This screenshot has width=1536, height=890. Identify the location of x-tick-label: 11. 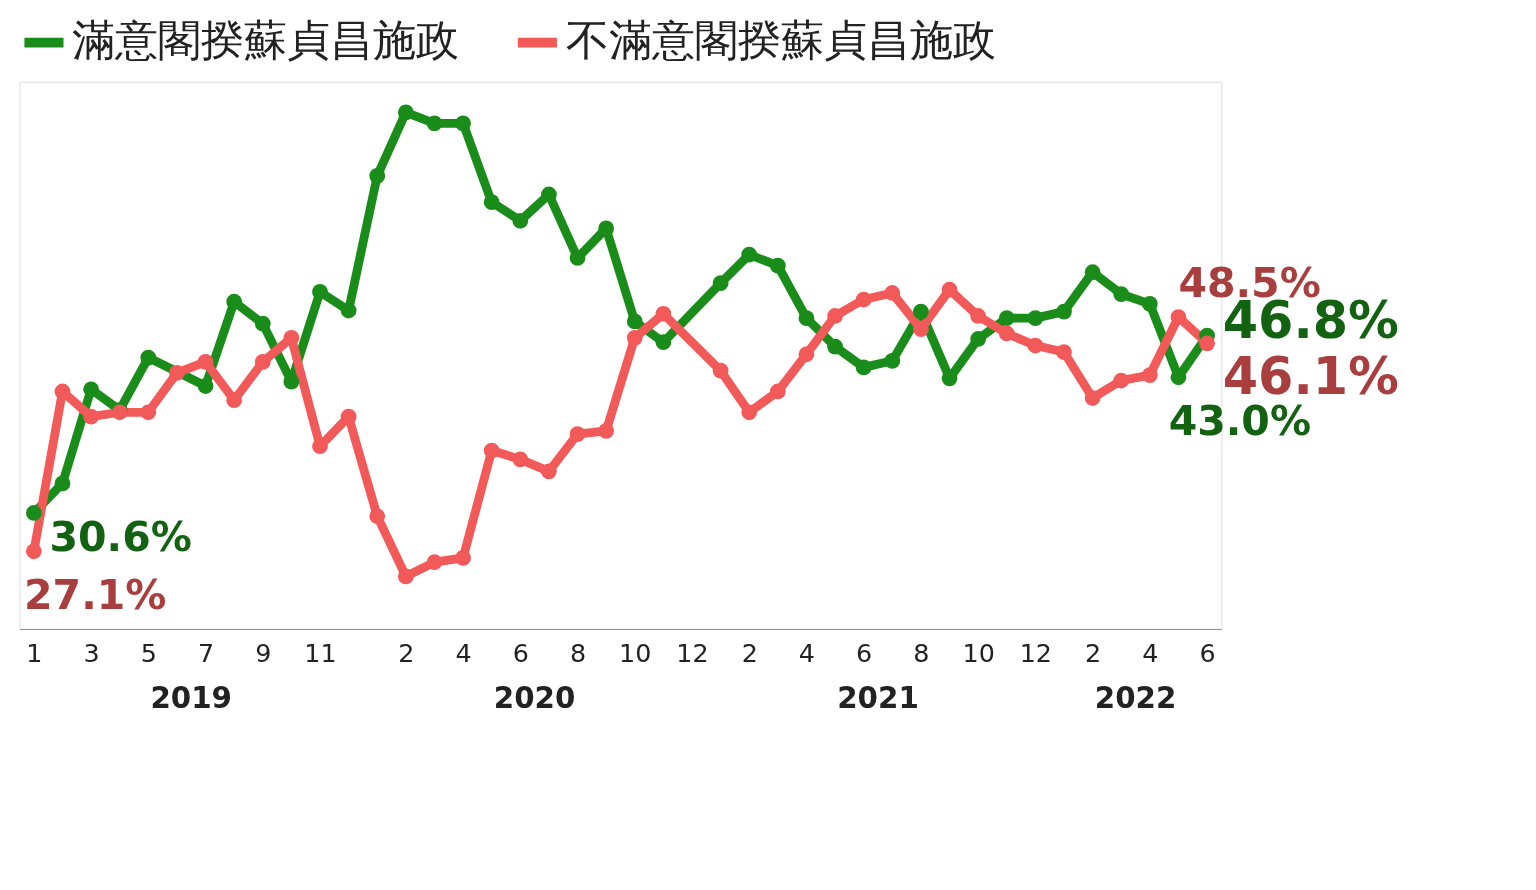
(320, 652).